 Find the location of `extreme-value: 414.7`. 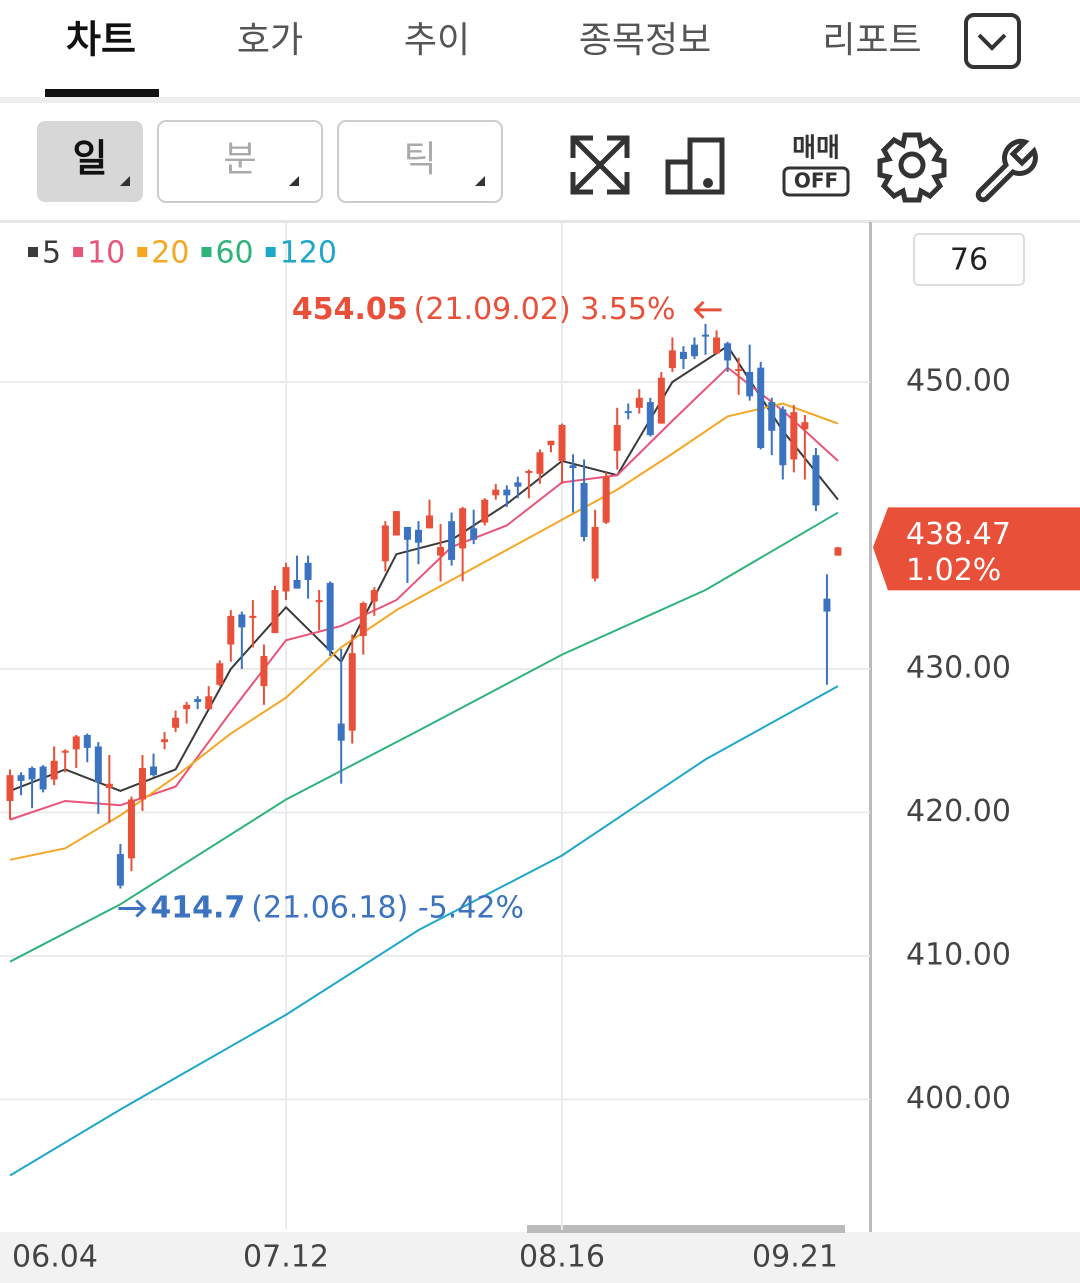

extreme-value: 414.7 is located at coordinates (197, 907).